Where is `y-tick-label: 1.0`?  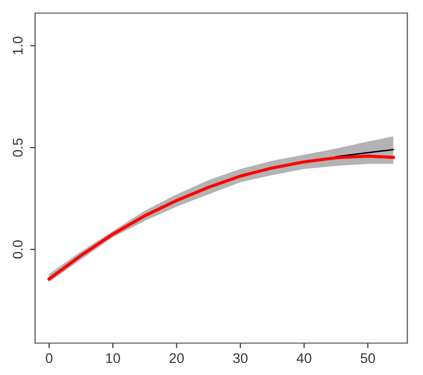
y-tick-label: 1.0 is located at coordinates (17, 45).